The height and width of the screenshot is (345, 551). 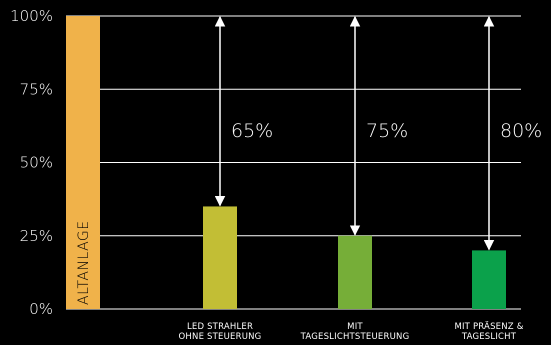 I want to click on x-category-label: LED STRAHLER OHNE STEUERUNG, so click(x=220, y=332).